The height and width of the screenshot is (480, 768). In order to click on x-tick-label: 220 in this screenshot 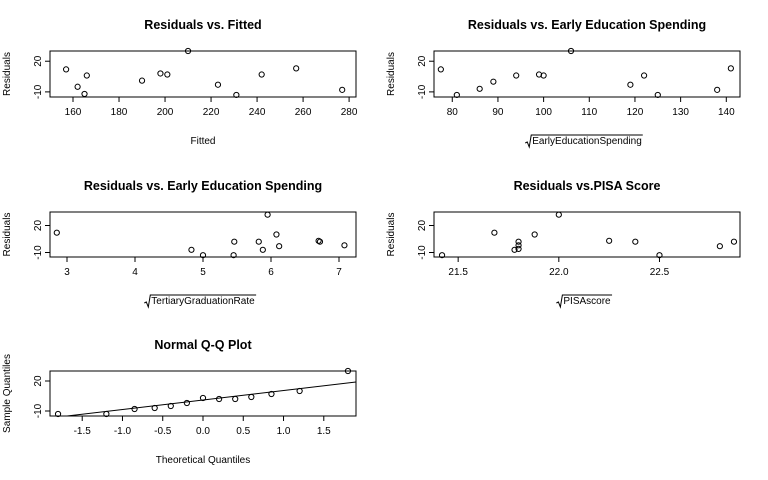, I will do `click(211, 112)`.